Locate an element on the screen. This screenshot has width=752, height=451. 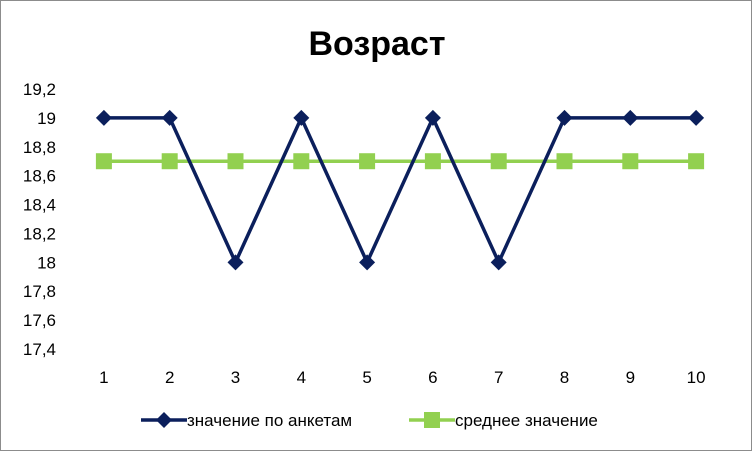
y-tick-label: 19 is located at coordinates (46, 118).